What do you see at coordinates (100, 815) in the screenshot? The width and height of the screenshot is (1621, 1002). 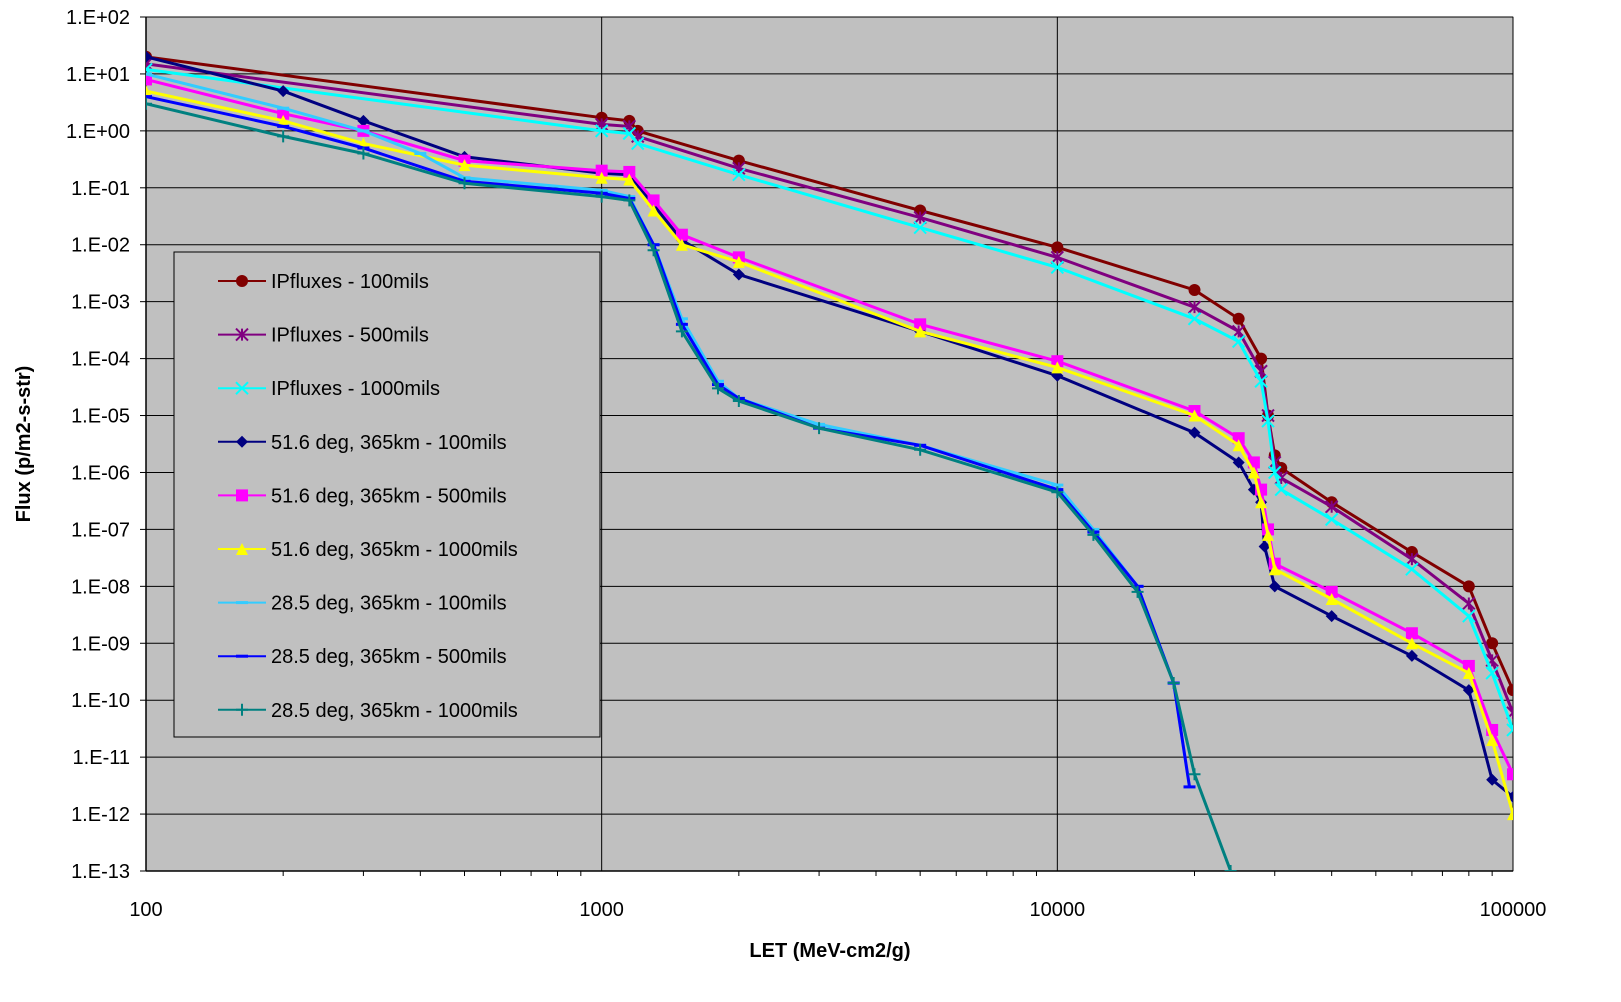 I see `y-tick-label: 1.E-12` at bounding box center [100, 815].